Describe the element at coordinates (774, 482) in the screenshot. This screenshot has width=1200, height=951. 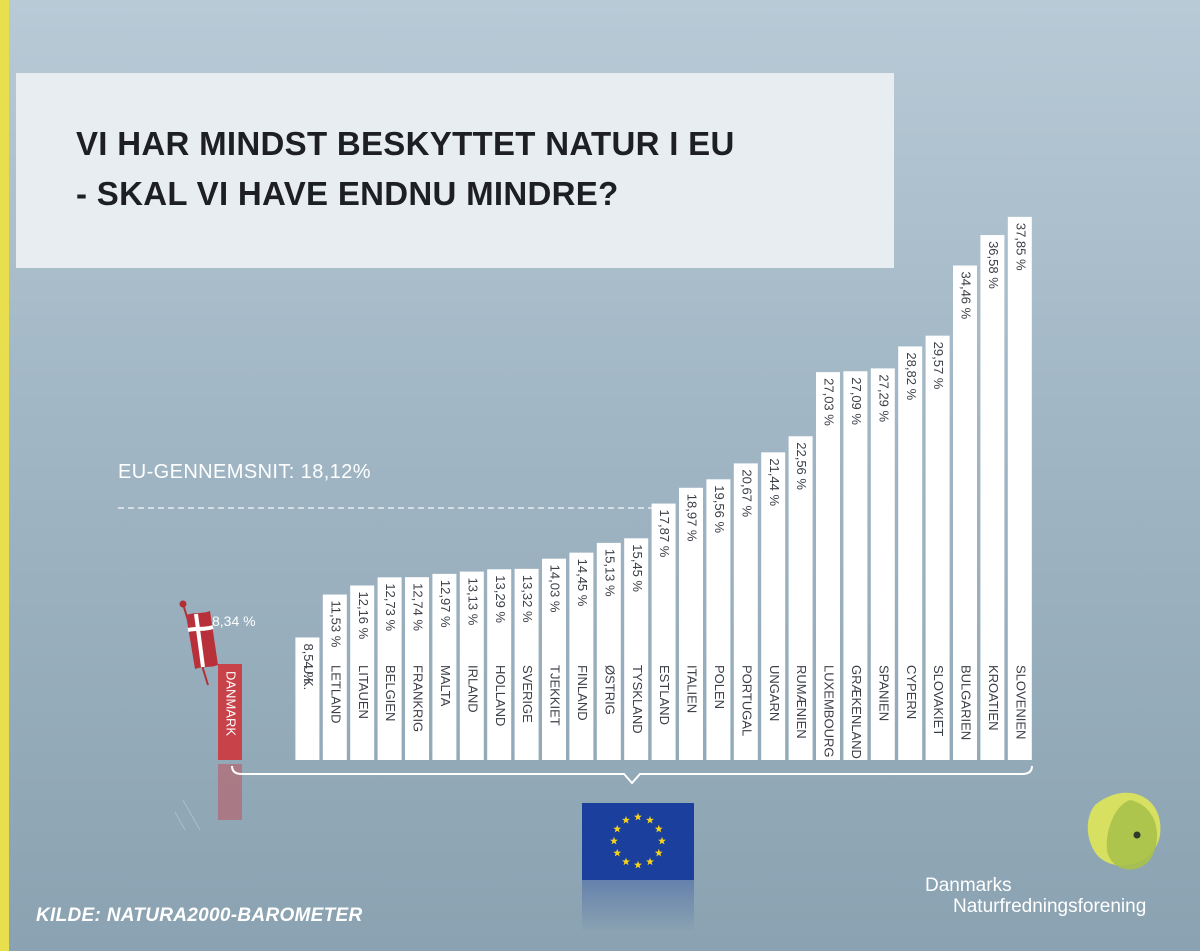
I see `value-label-ungarn: 21,44 %` at that location.